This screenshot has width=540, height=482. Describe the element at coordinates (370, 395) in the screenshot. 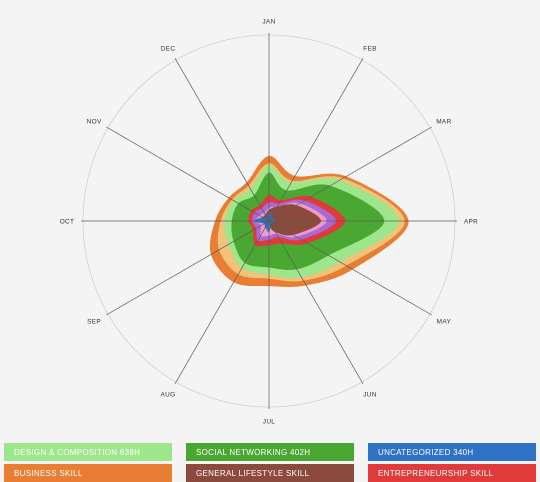

I see `month-label-jun: JUN` at that location.